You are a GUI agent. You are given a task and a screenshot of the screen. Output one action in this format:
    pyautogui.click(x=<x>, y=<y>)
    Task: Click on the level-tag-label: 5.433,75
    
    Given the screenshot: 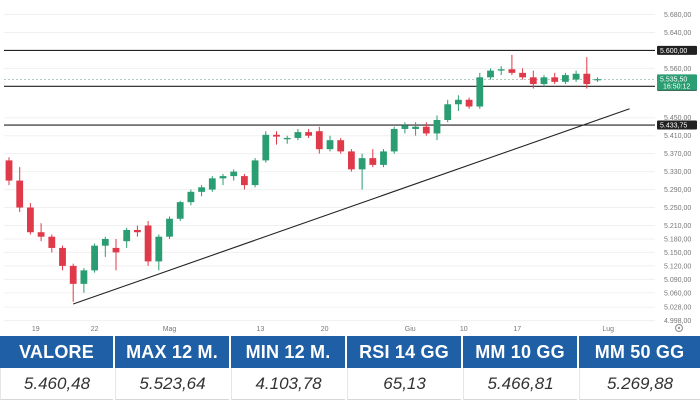 What is the action you would take?
    pyautogui.click(x=673, y=126)
    